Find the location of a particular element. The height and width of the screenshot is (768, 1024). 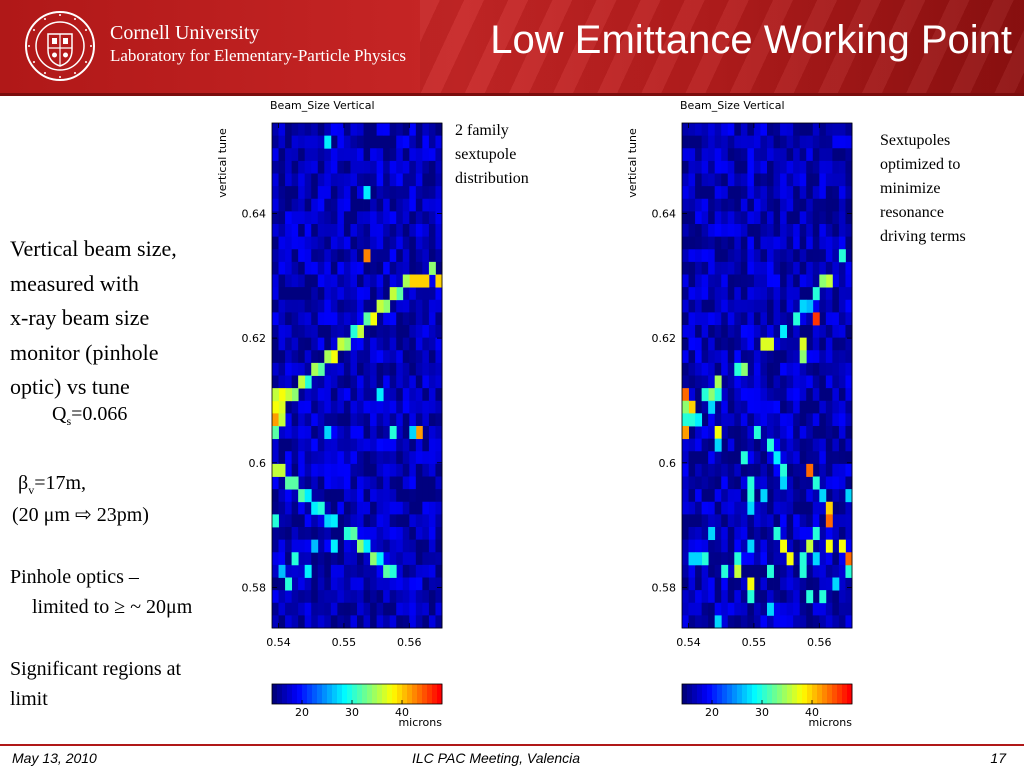

annotation-line: resonance is located at coordinates (912, 212).